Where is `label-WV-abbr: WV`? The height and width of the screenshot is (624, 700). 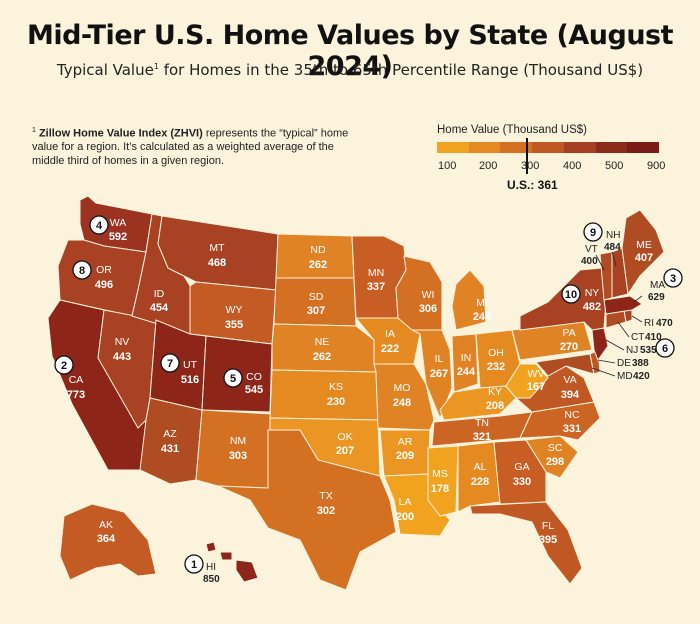
label-WV-abbr: WV is located at coordinates (536, 374).